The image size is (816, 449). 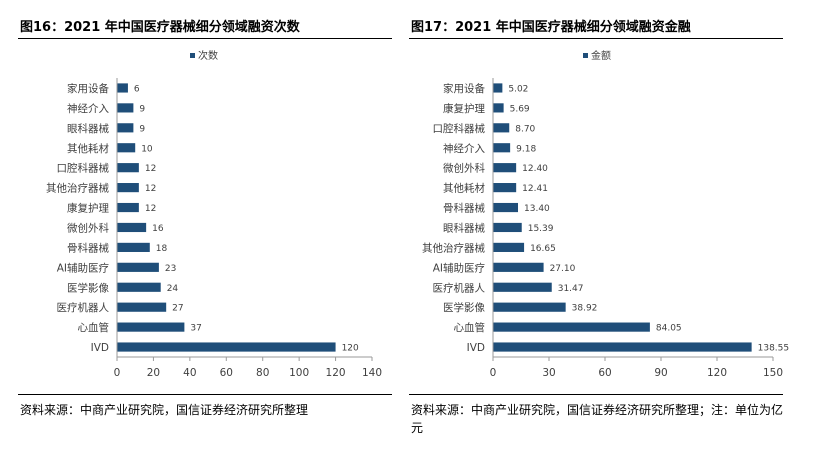 What do you see at coordinates (173, 289) in the screenshot?
I see `data-label: 24` at bounding box center [173, 289].